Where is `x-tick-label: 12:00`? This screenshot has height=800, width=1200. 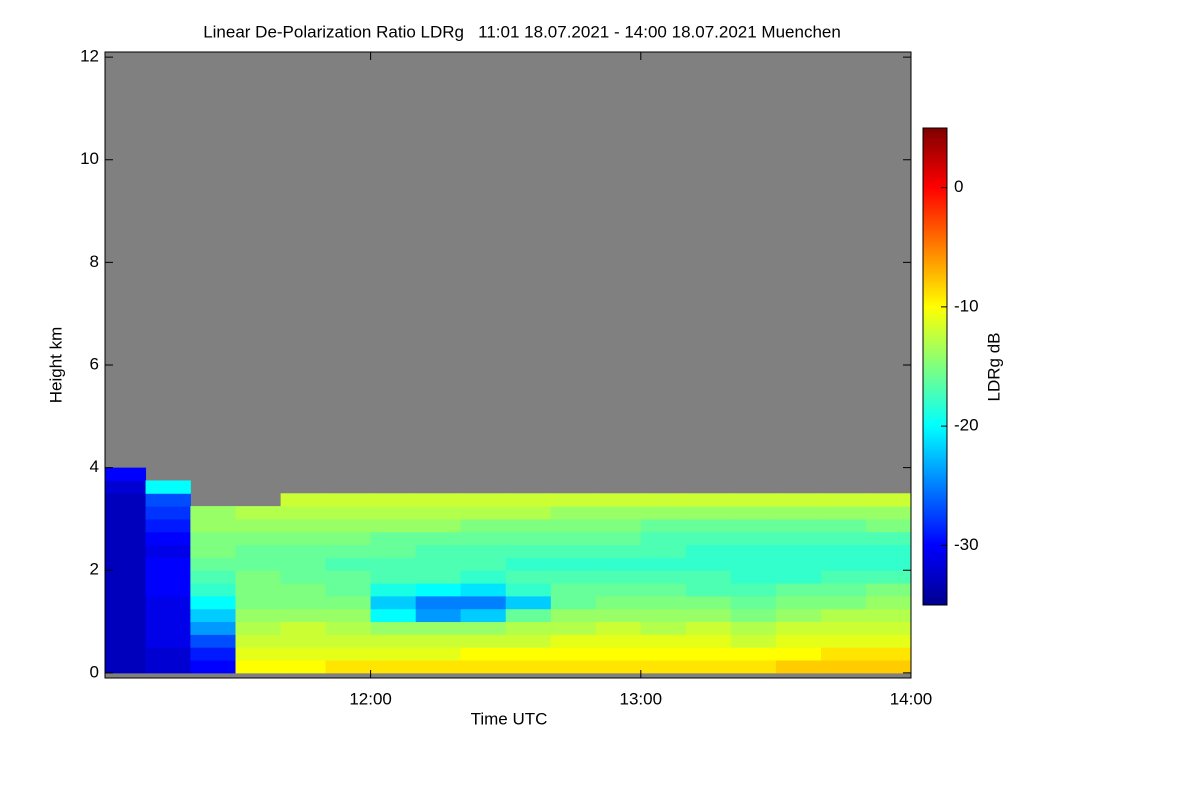 x-tick-label: 12:00 is located at coordinates (370, 698).